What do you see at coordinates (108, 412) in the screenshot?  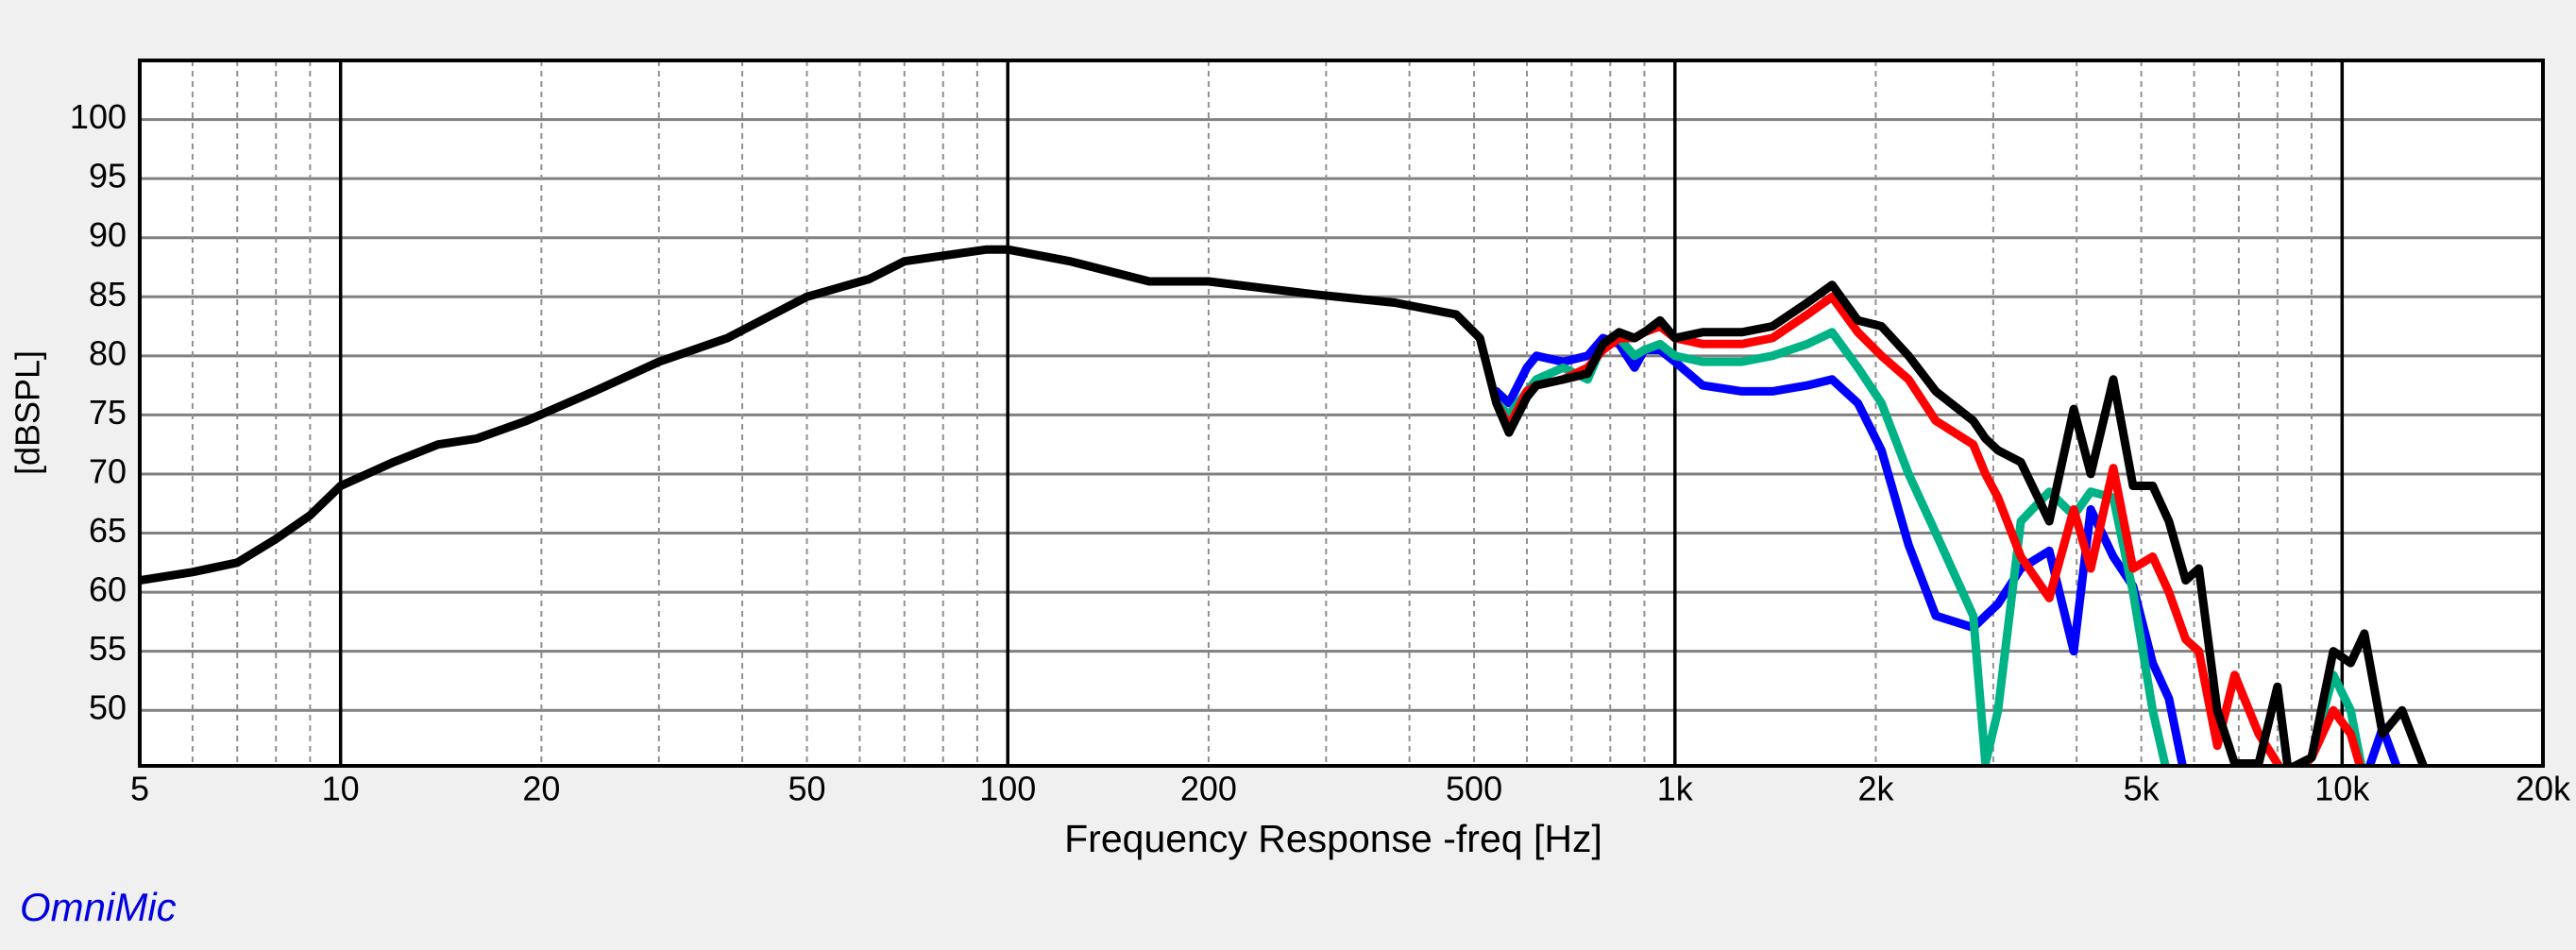 I see `y-tick-label: 75` at bounding box center [108, 412].